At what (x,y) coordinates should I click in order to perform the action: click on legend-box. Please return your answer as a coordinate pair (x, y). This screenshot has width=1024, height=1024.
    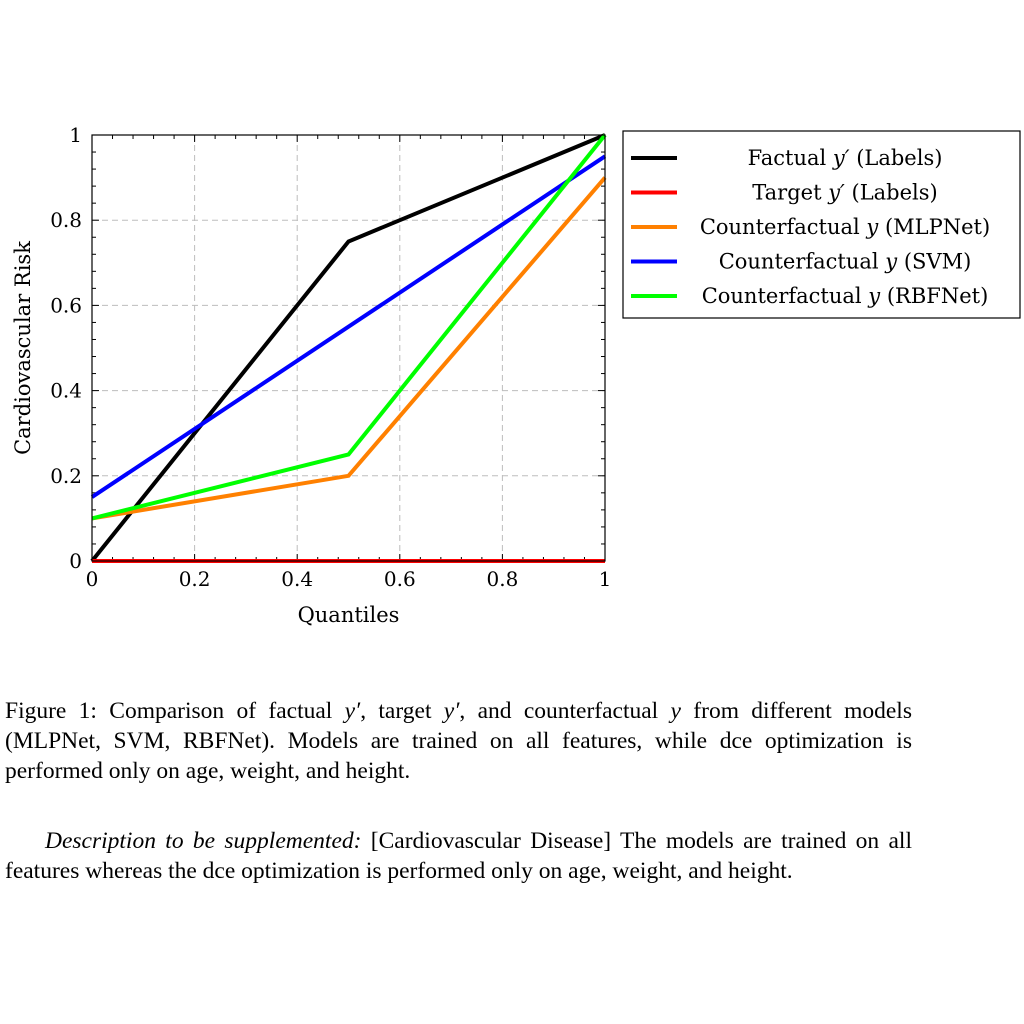
    Looking at the image, I should click on (821, 224).